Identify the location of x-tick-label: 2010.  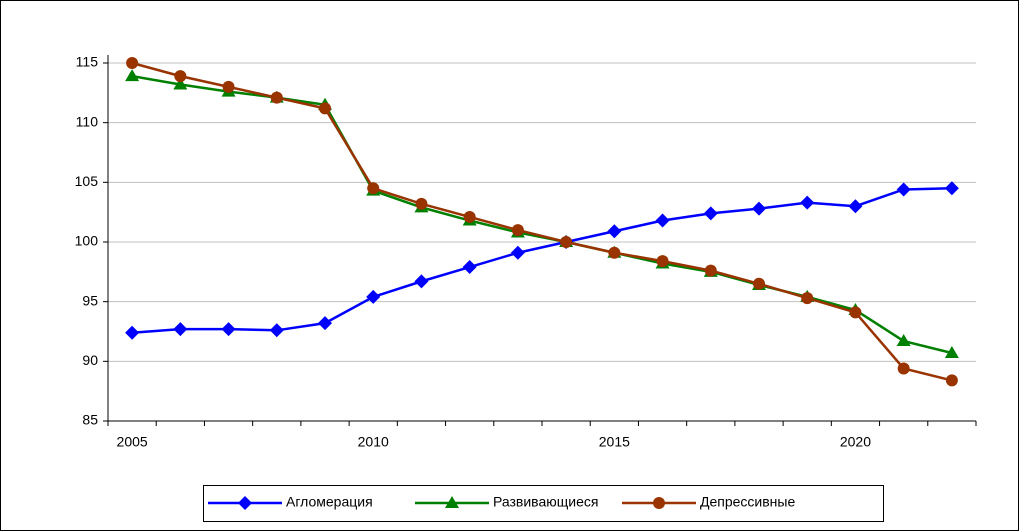
(373, 442).